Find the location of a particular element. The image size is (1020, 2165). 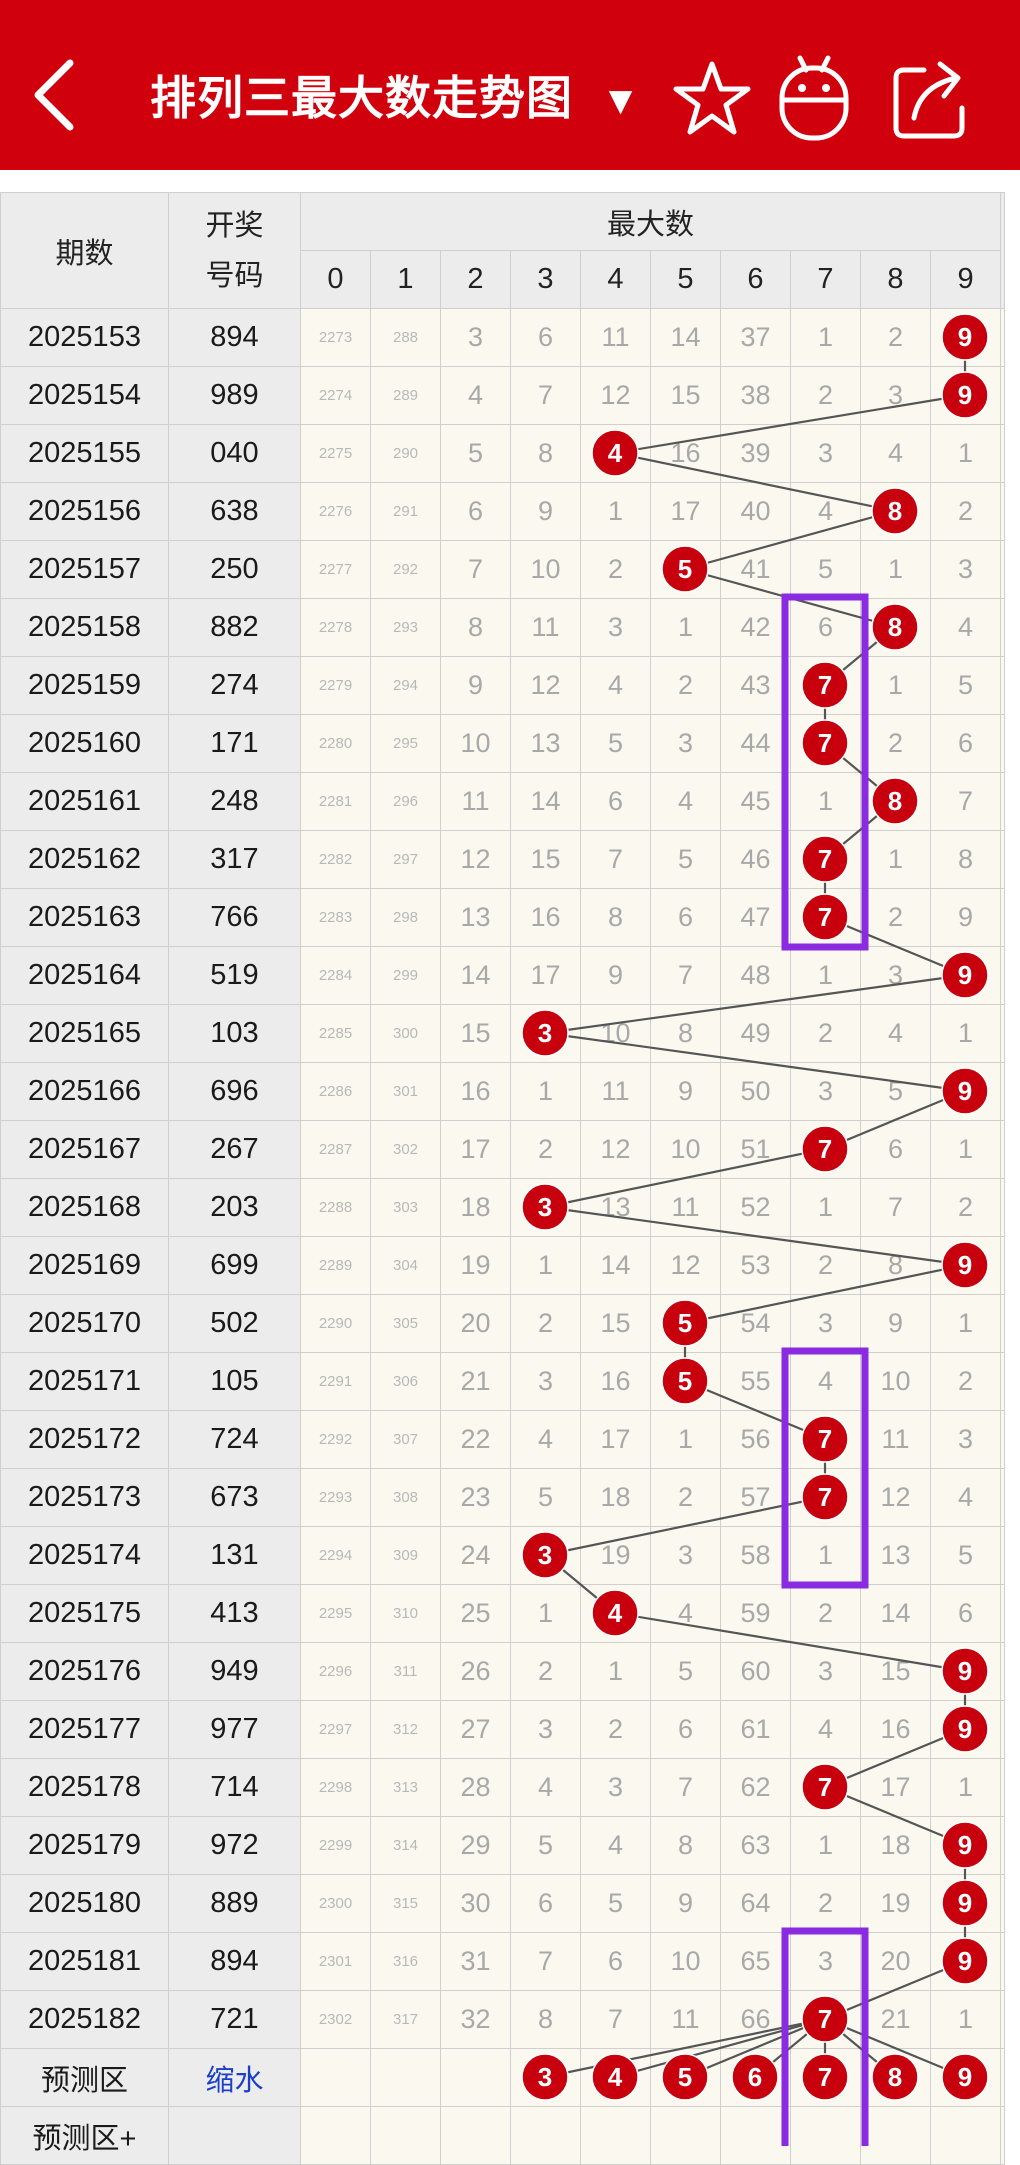

prediction-ball: 3 is located at coordinates (545, 2077).